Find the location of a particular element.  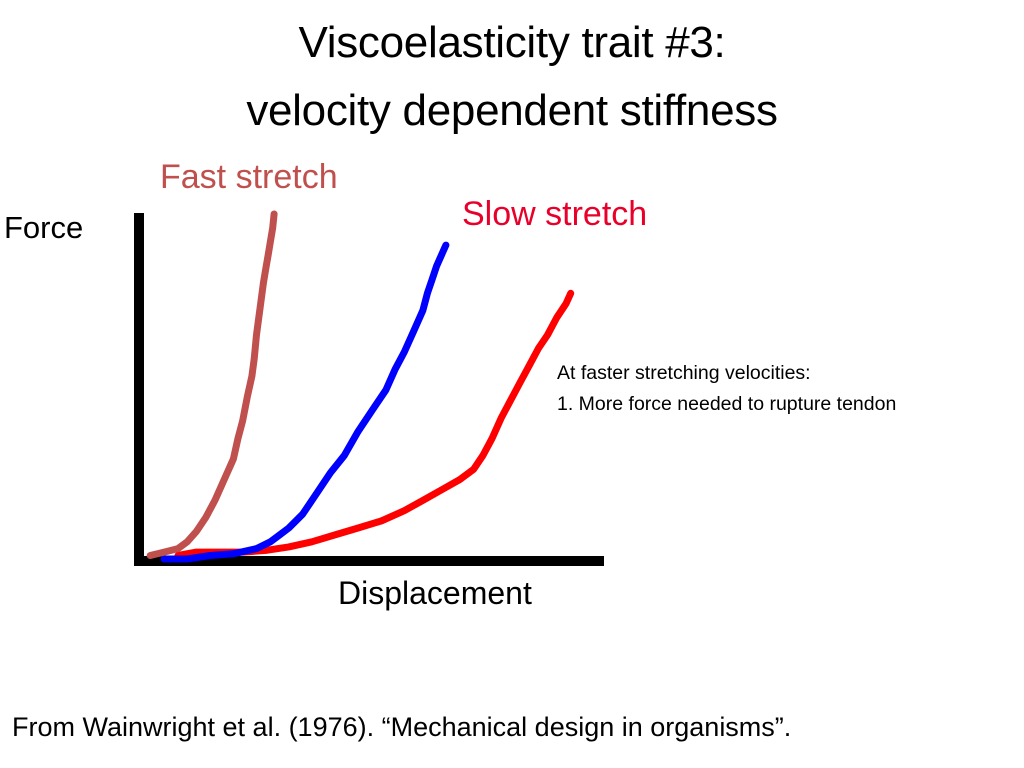

medium-stretch-curve is located at coordinates (305, 402).